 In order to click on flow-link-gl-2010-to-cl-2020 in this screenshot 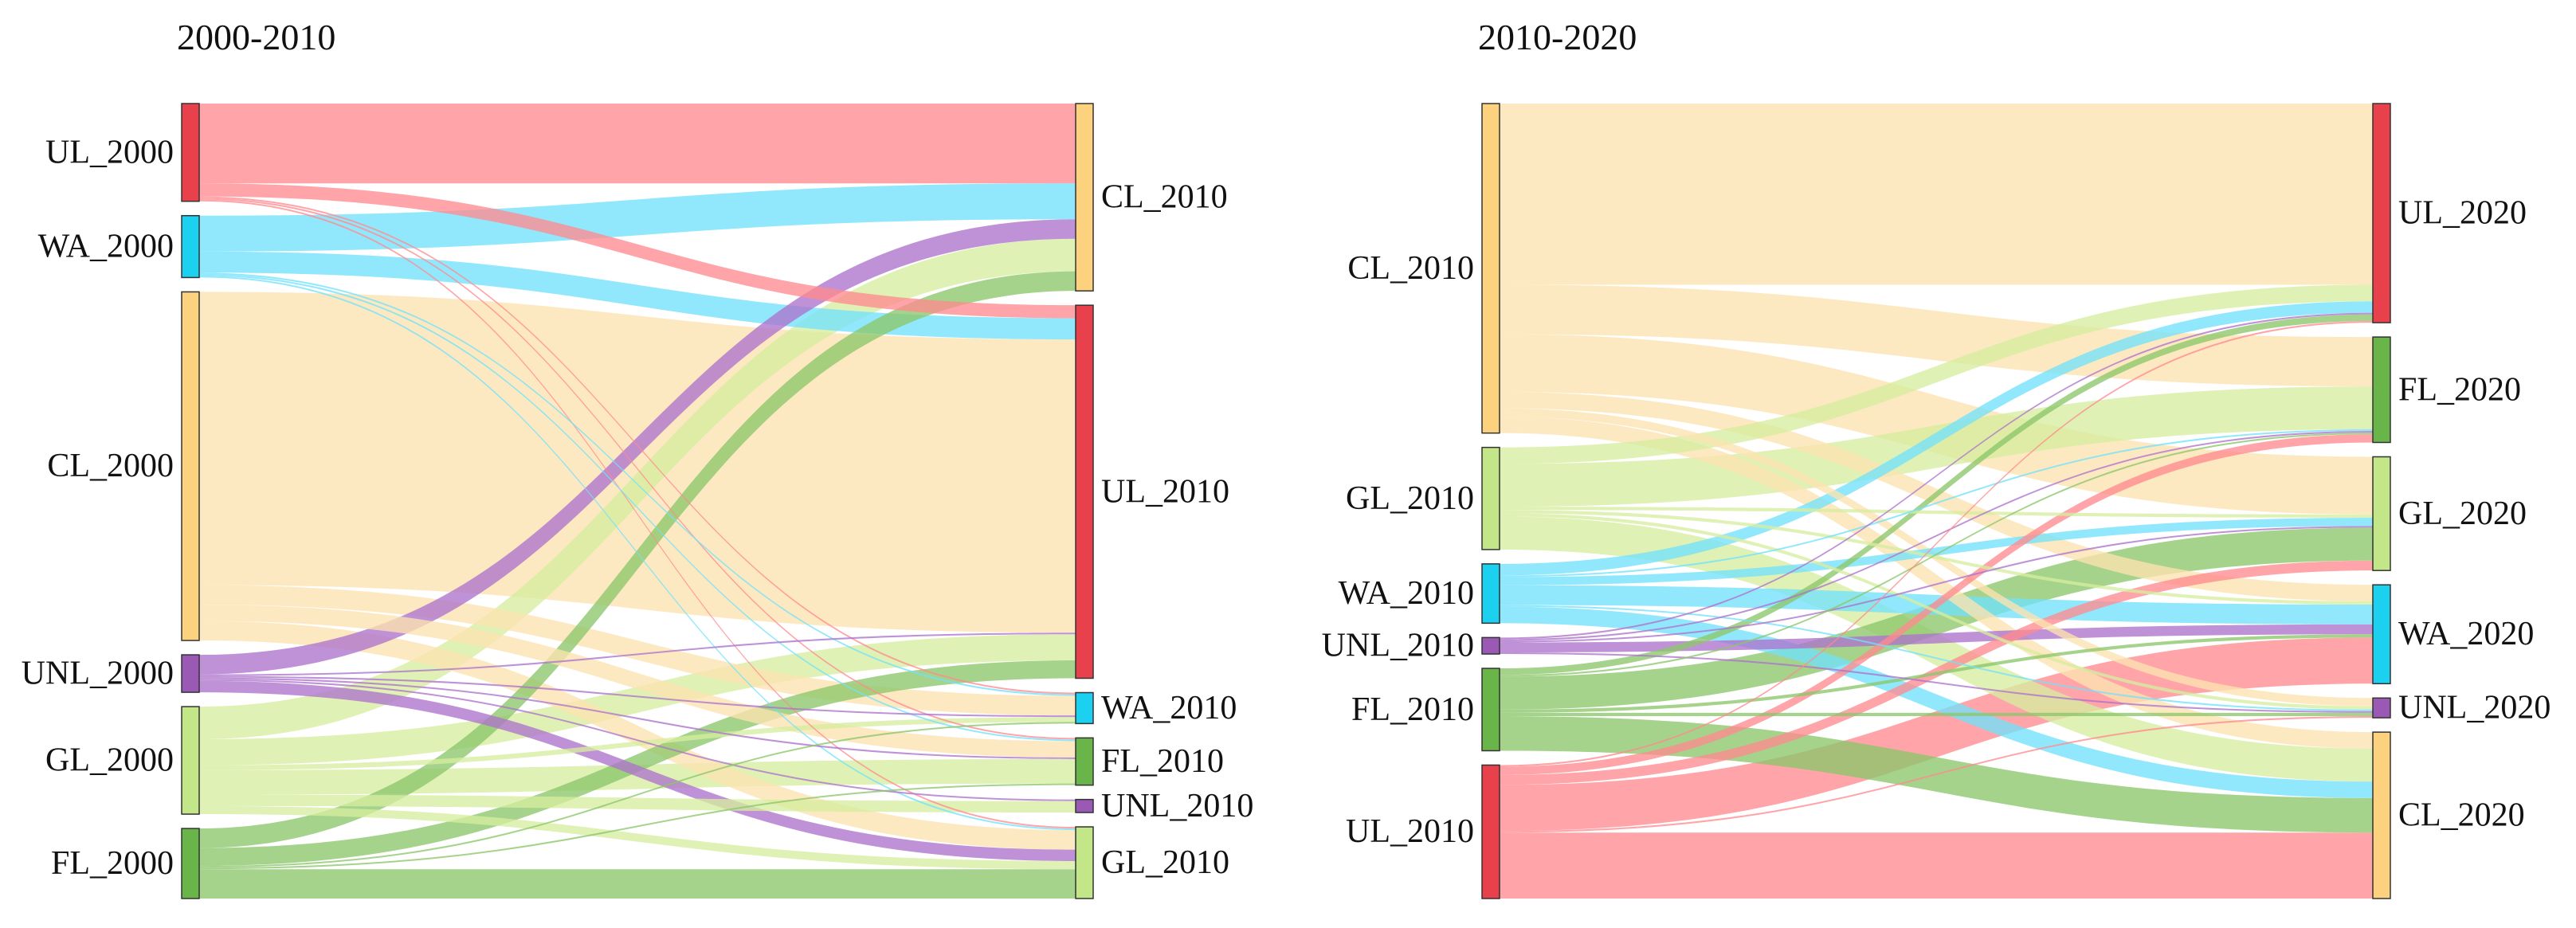, I will do `click(1936, 649)`.